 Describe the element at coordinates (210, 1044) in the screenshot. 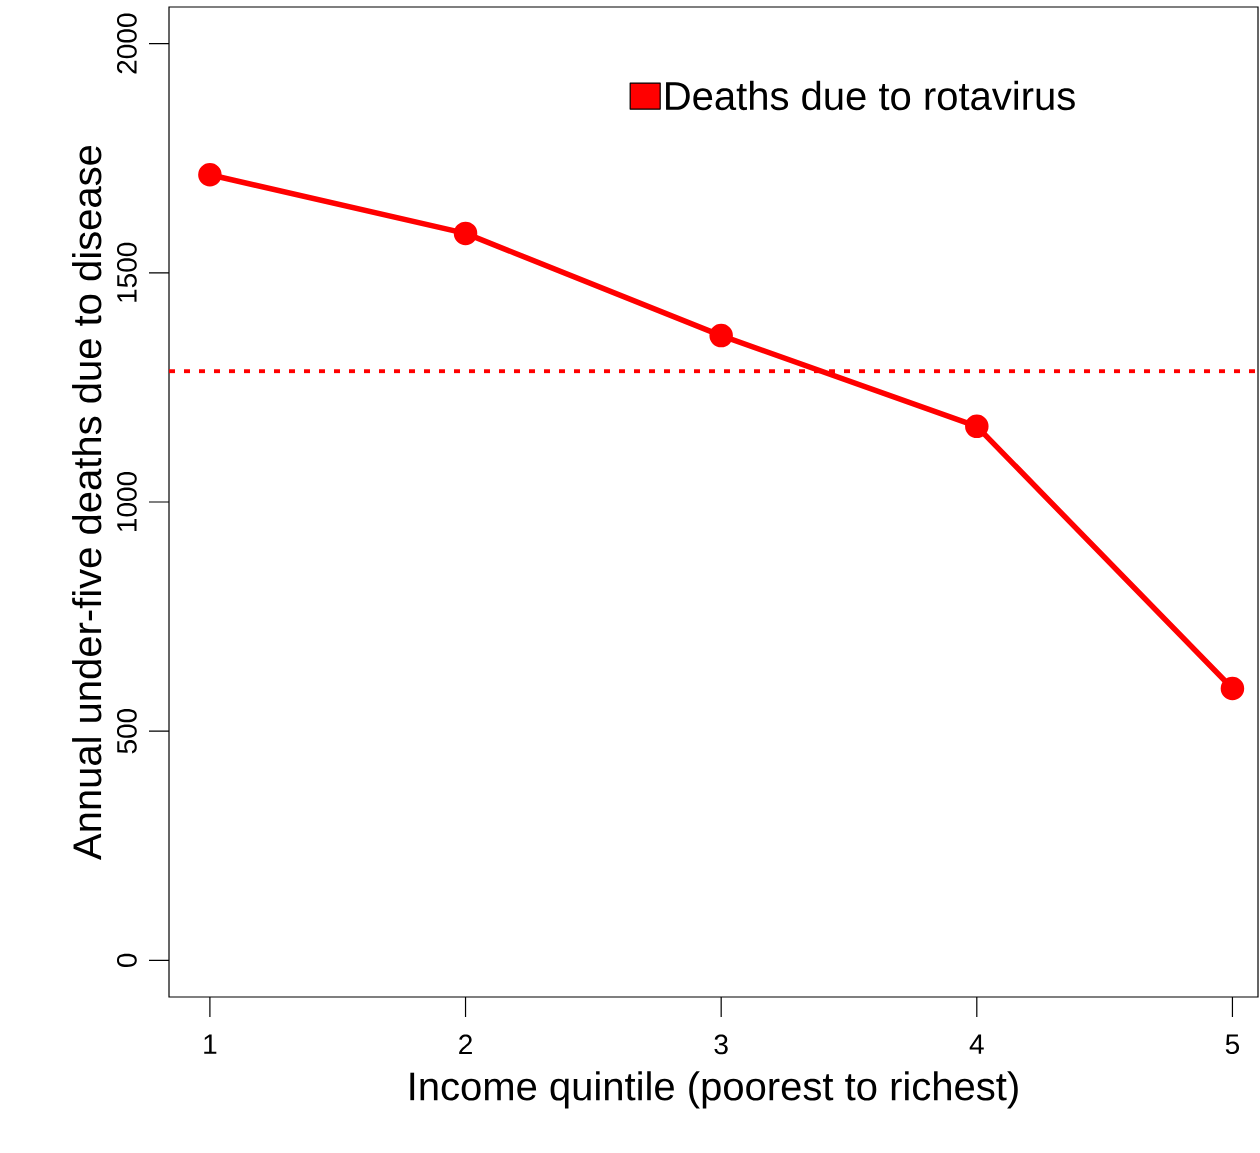

I see `x-tick-label: 1` at that location.